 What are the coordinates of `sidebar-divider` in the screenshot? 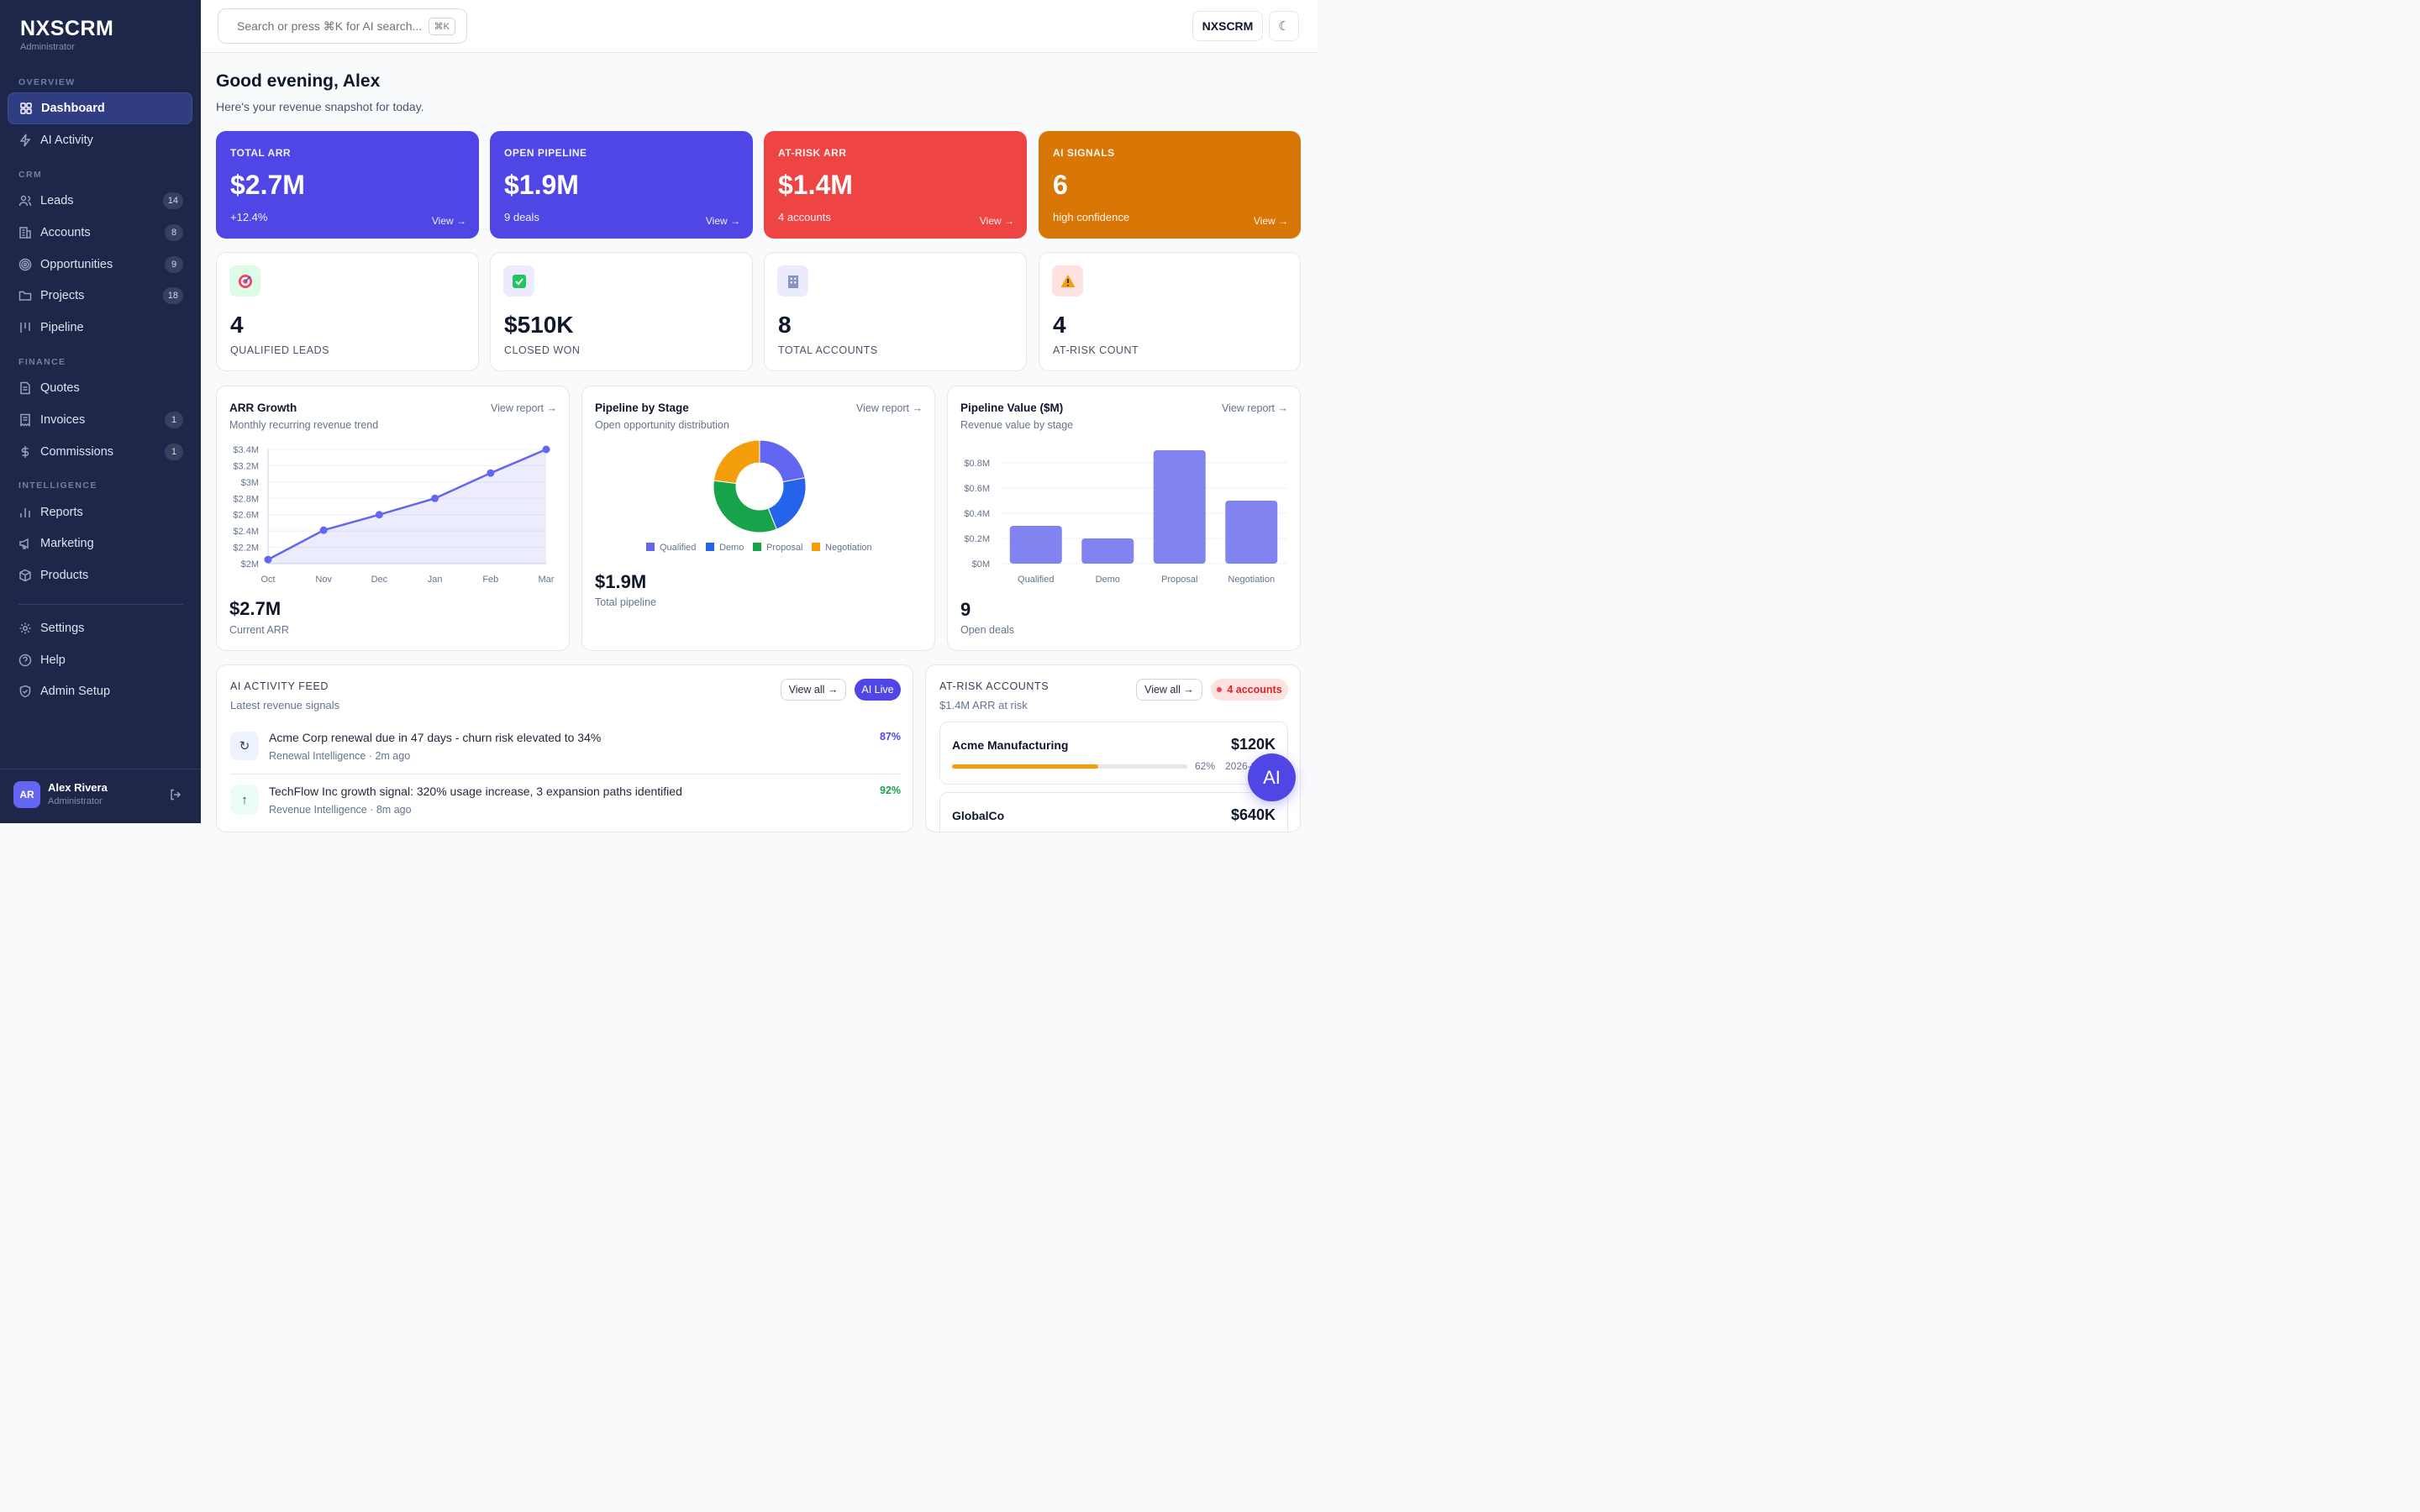 It's located at (100, 604).